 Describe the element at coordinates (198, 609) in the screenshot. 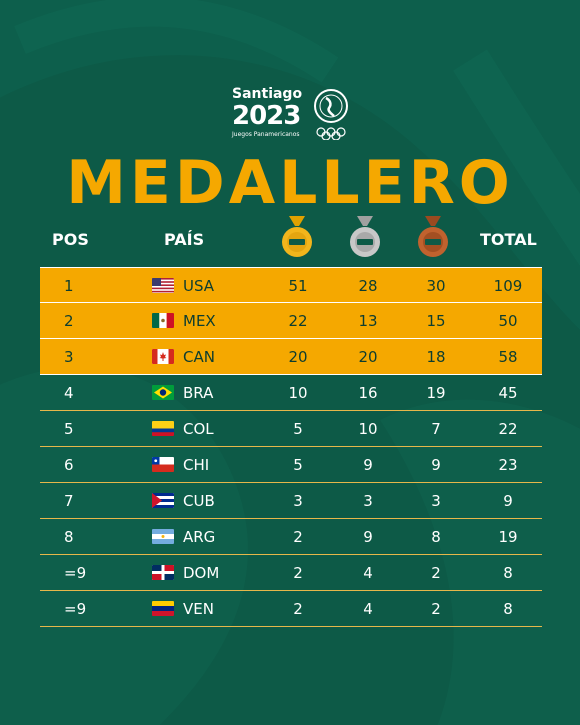

I see `country-code: VEN` at that location.